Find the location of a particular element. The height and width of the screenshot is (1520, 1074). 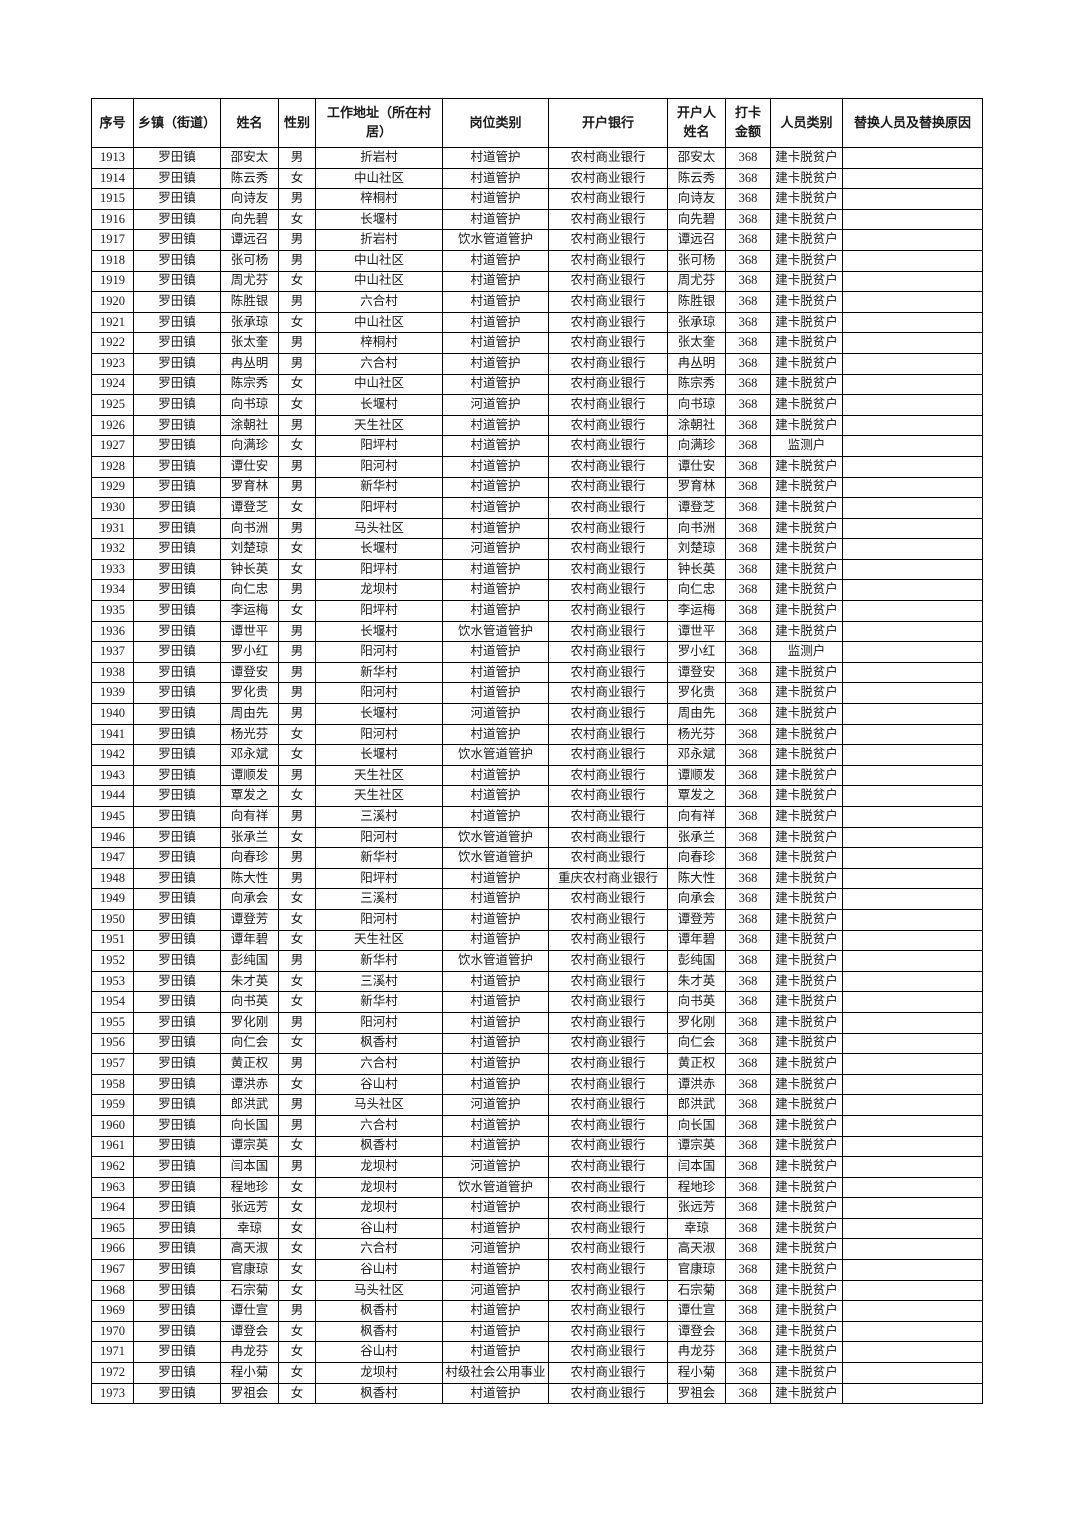

cell-index: 1941 is located at coordinates (112, 734).